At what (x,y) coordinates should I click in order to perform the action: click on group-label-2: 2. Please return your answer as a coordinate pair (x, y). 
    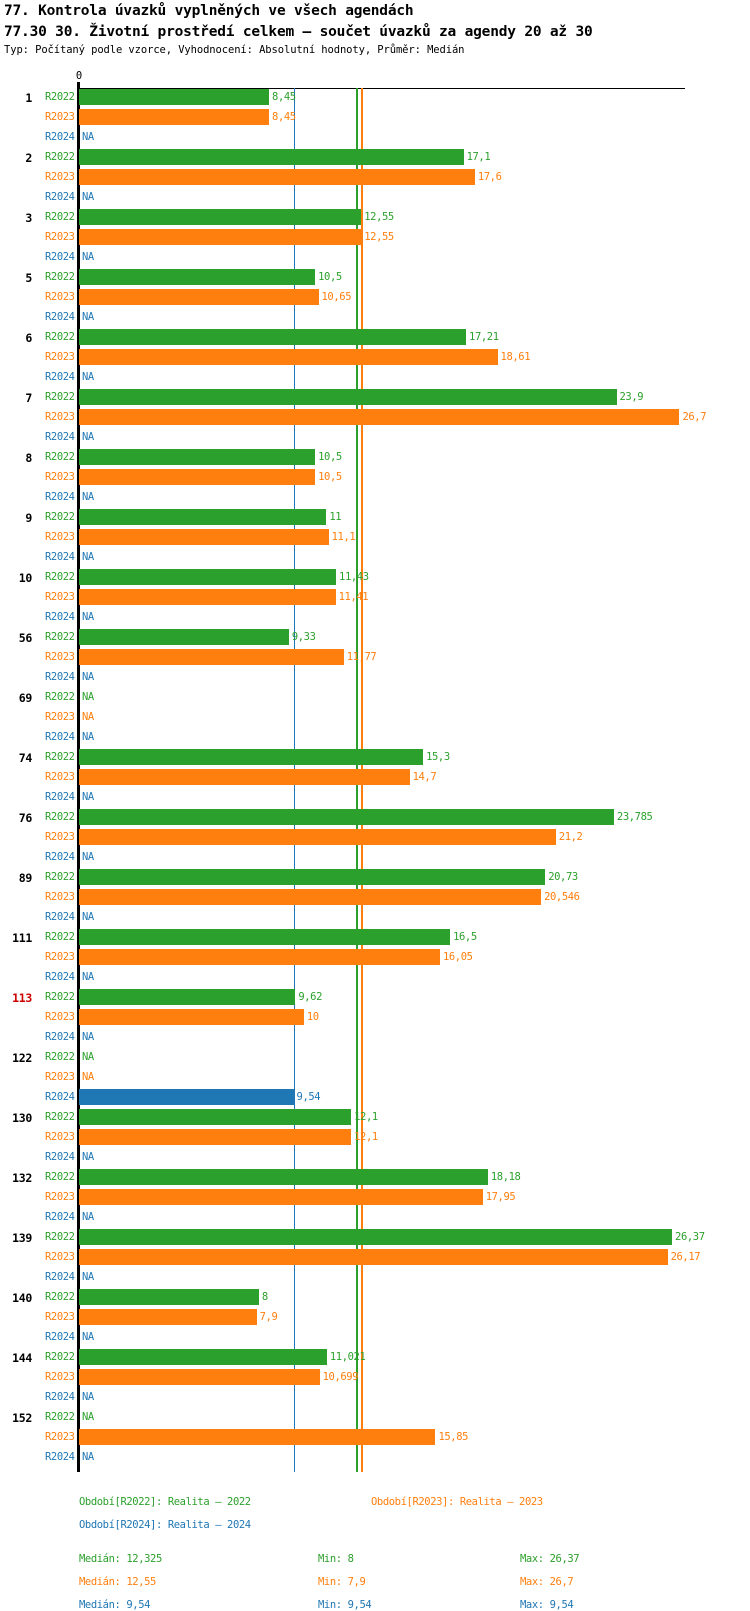
    Looking at the image, I should click on (28, 158).